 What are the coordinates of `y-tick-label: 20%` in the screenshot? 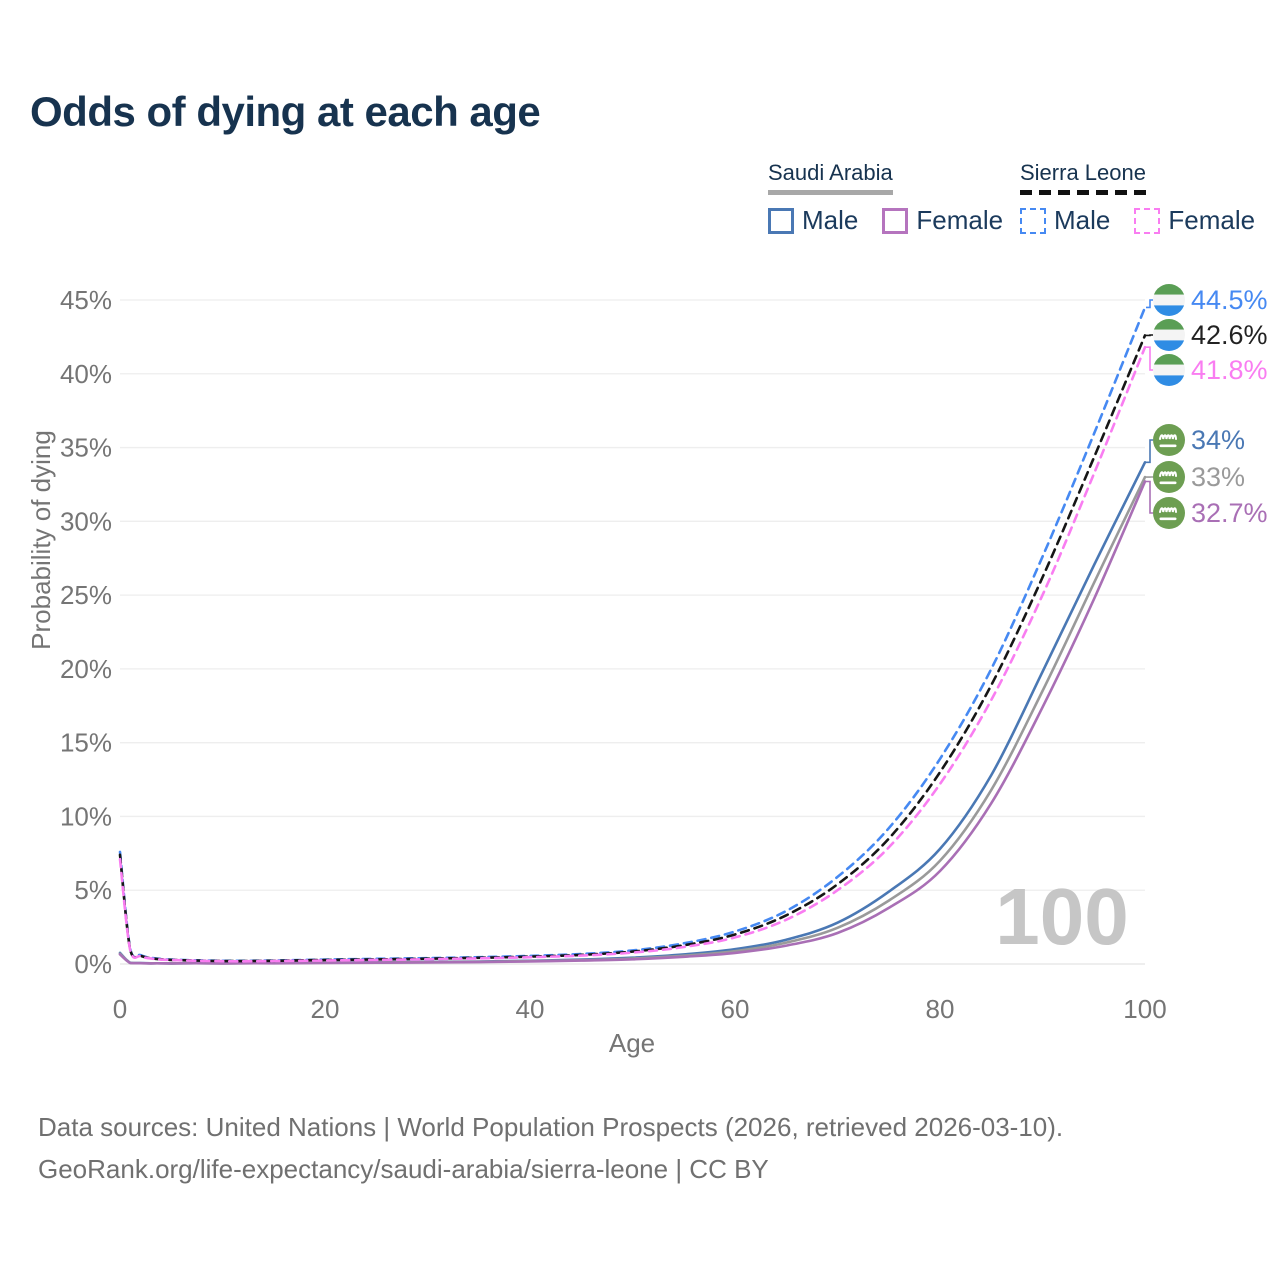 It's located at (86, 669).